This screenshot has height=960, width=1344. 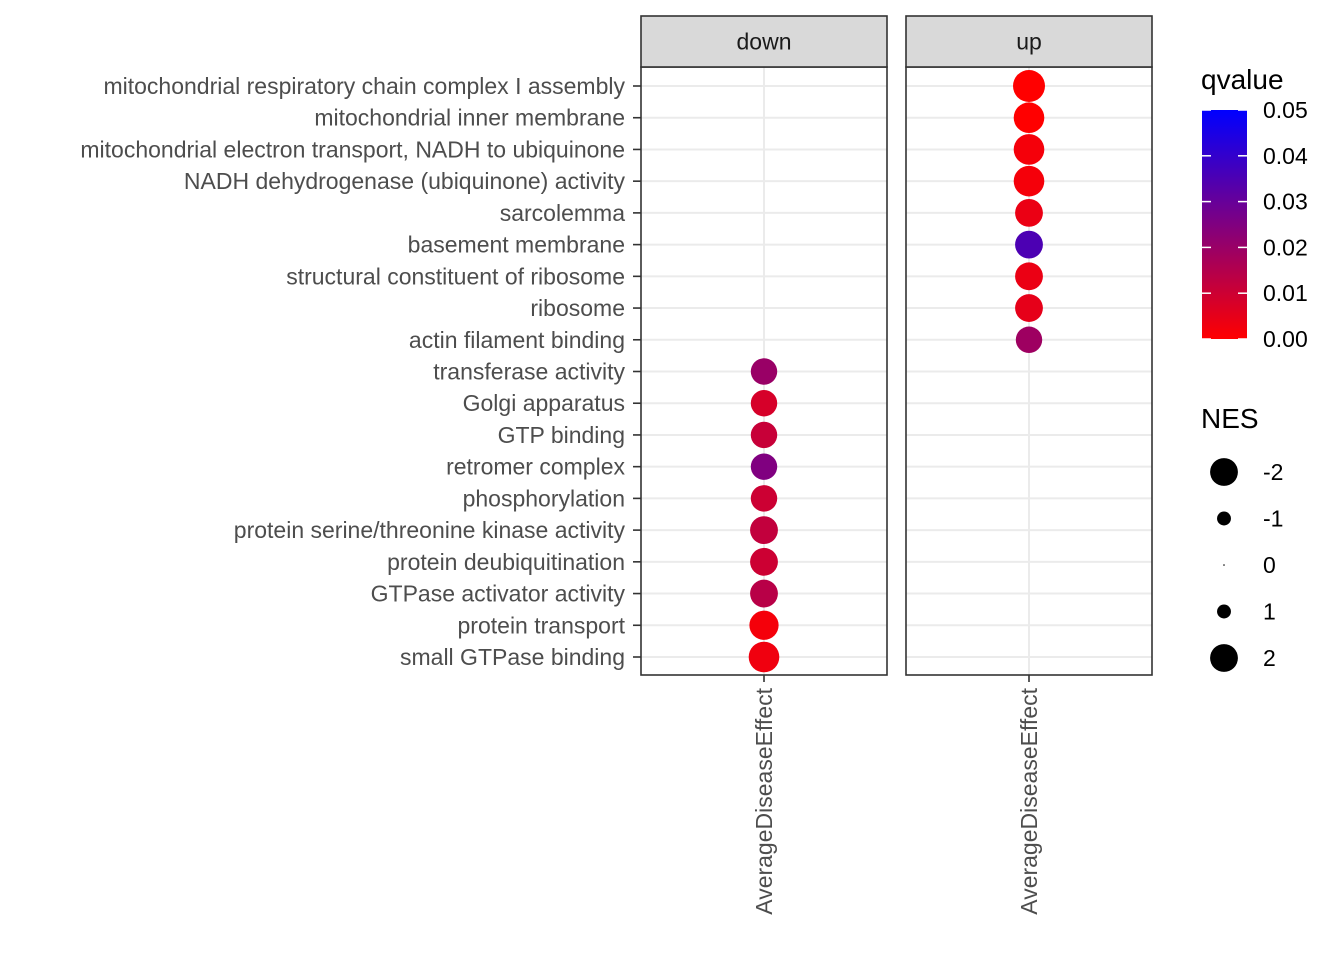 I want to click on size-legend-title: NES, so click(x=1230, y=418).